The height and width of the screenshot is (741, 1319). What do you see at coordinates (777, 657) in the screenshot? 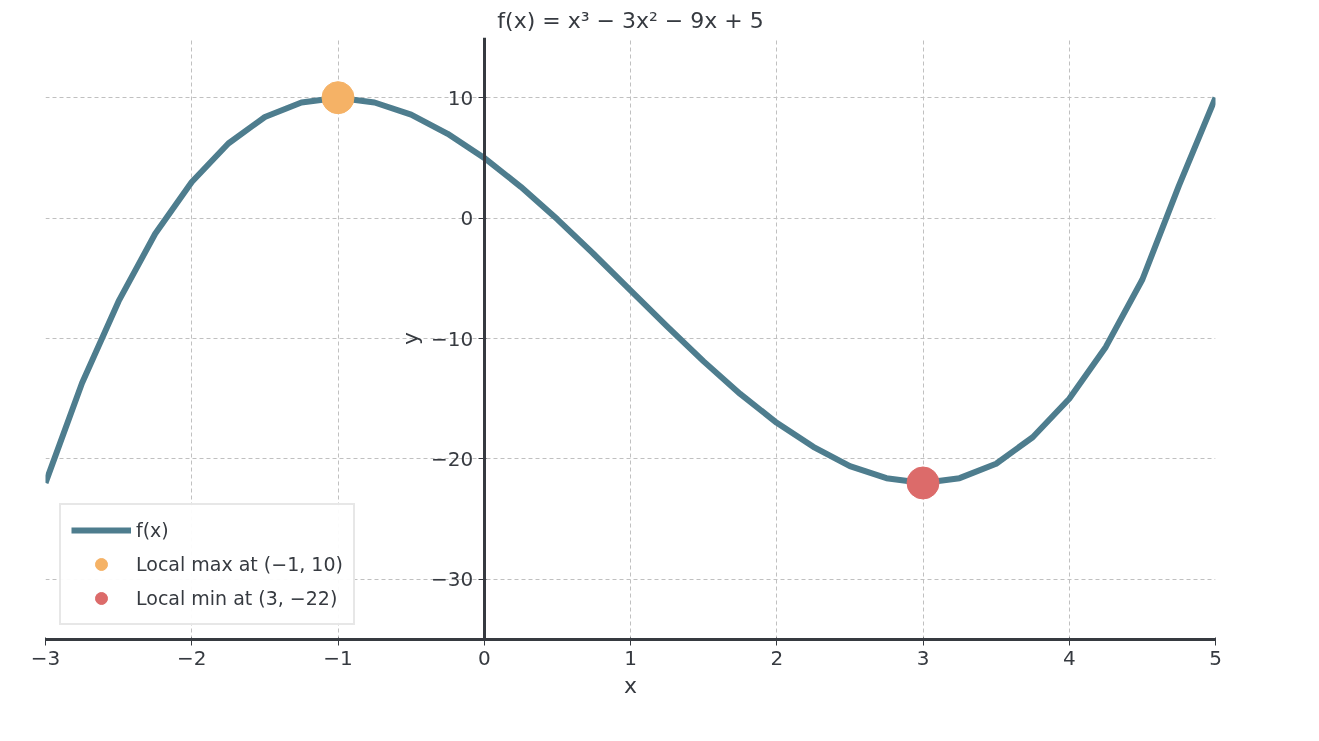
I see `x-tick-label: 2` at bounding box center [777, 657].